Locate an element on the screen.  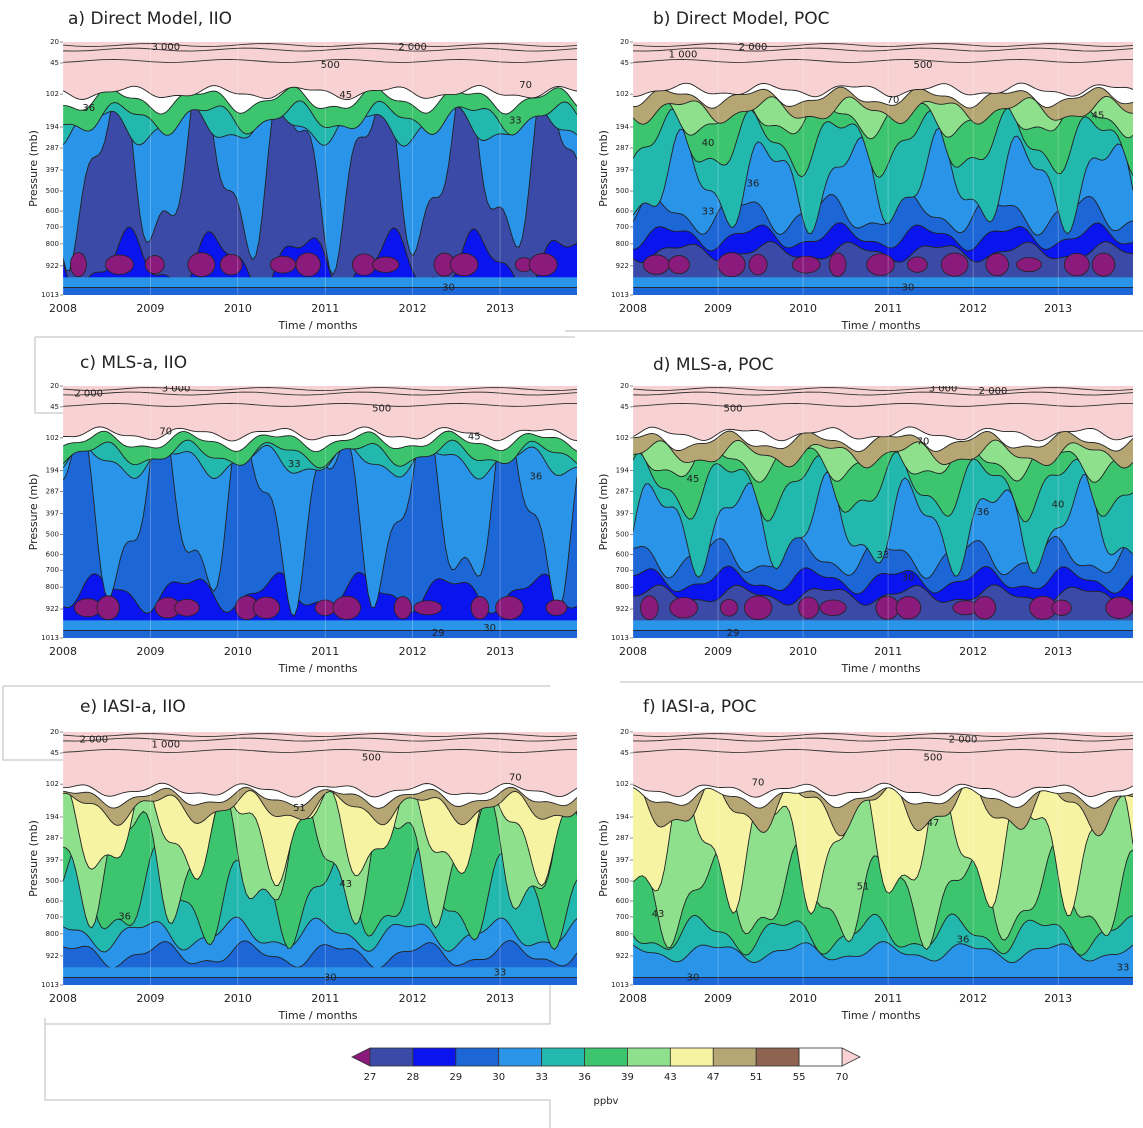
contour-field: 2 000 1 000 500 70 51 43 36 33 30 is located at coordinates (320, 858).